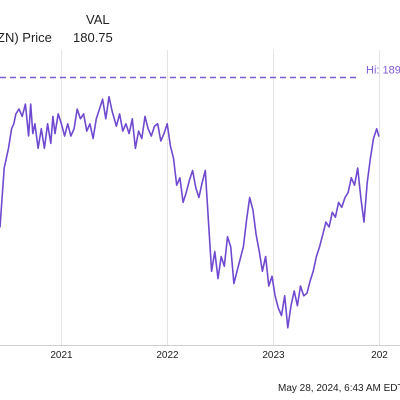  Describe the element at coordinates (98, 19) in the screenshot. I see `value-column-header: VAL` at that location.